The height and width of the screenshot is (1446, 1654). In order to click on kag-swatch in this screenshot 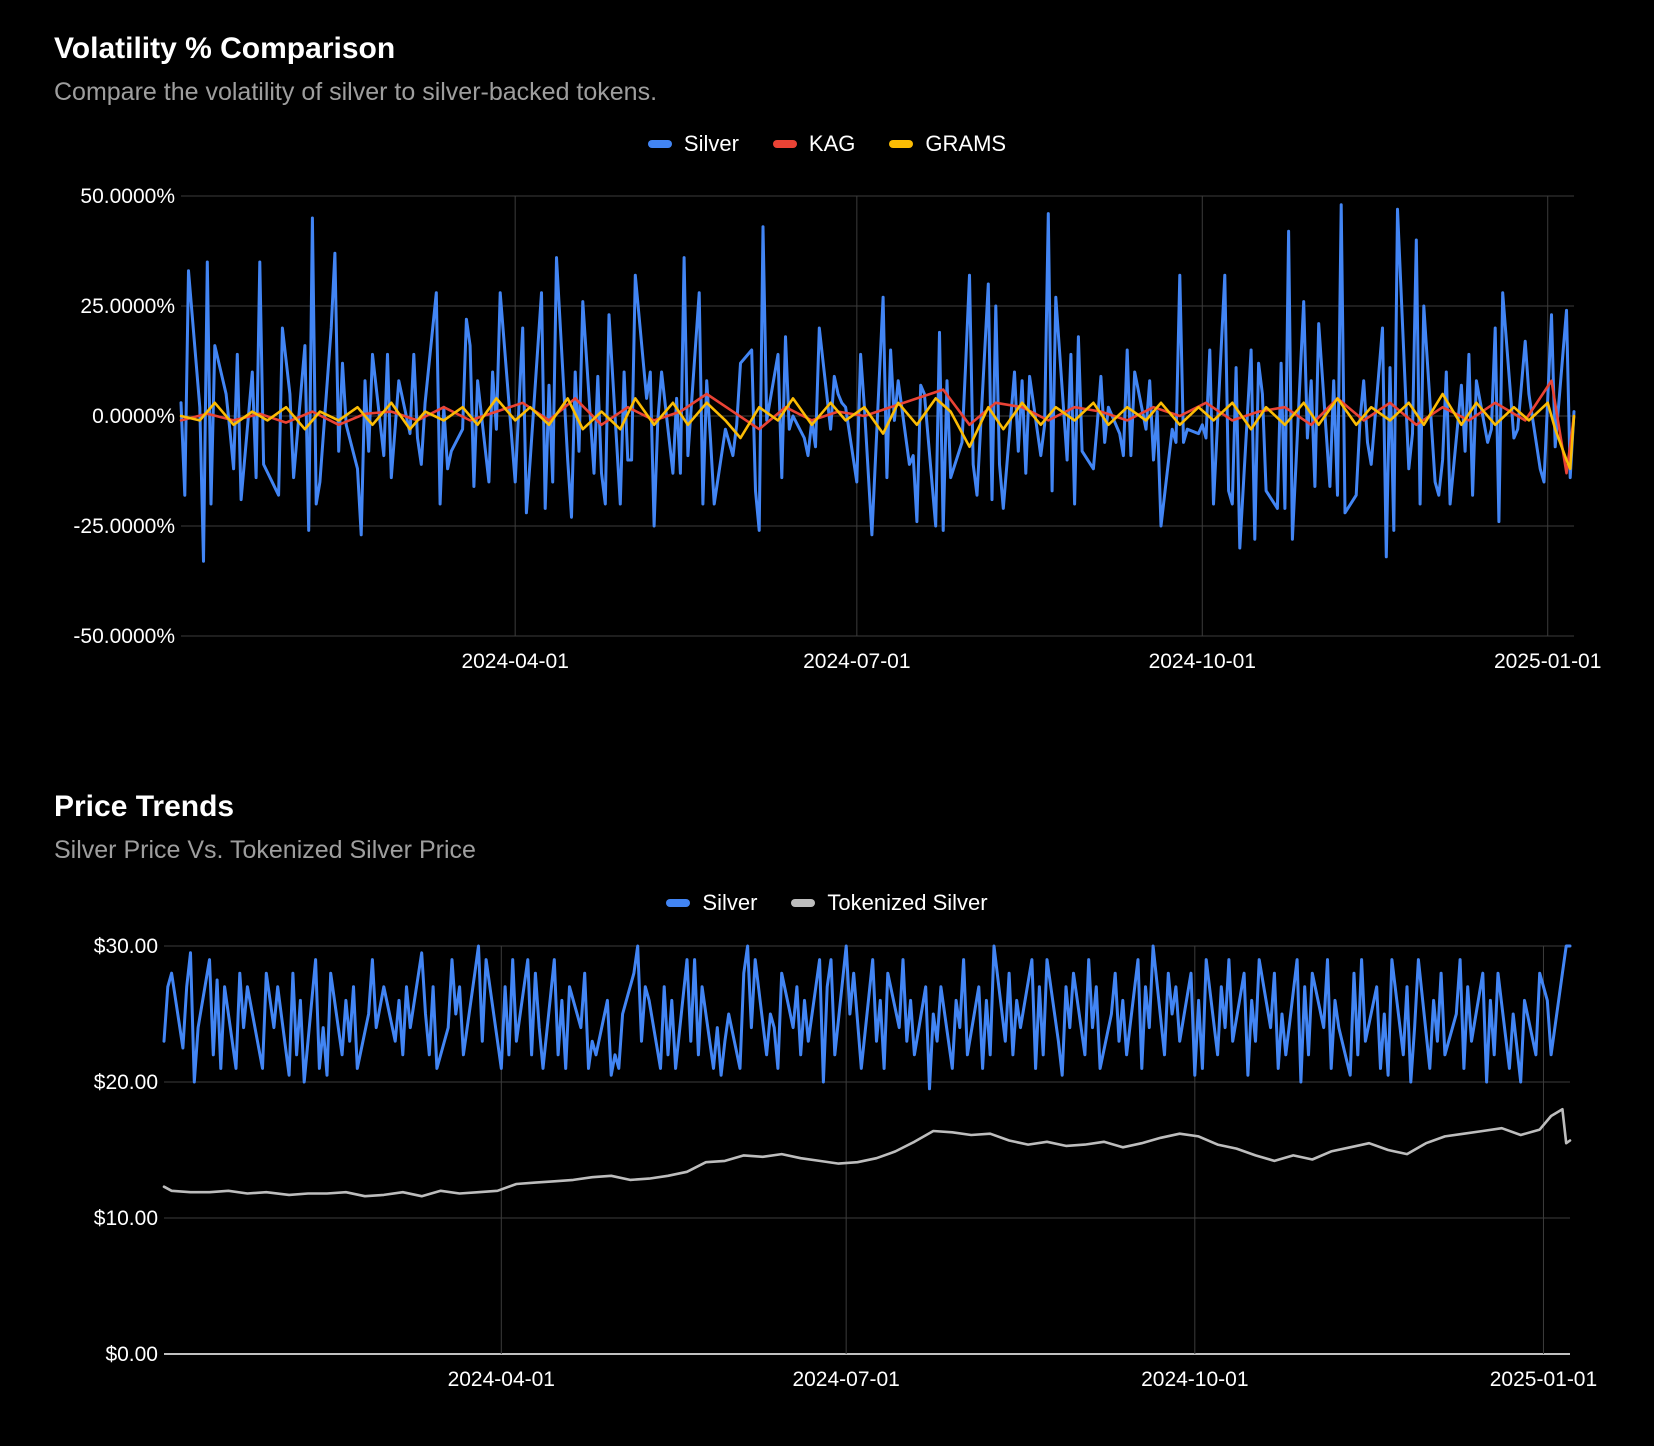, I will do `click(784, 144)`.